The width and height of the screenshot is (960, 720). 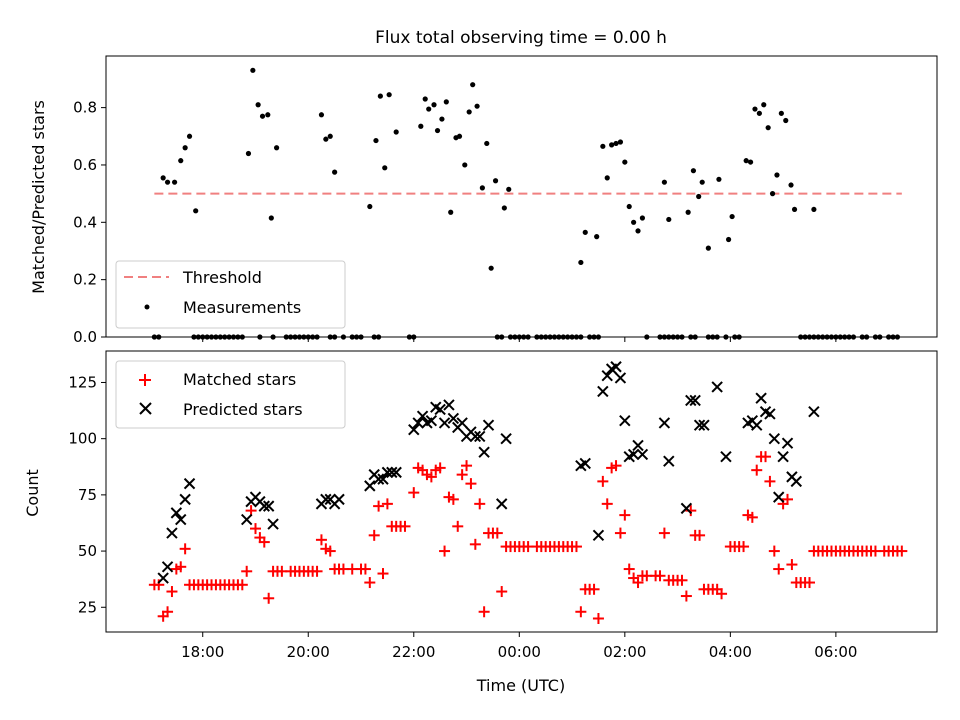 I want to click on legend-measurements-label: Measurements, so click(x=242, y=307).